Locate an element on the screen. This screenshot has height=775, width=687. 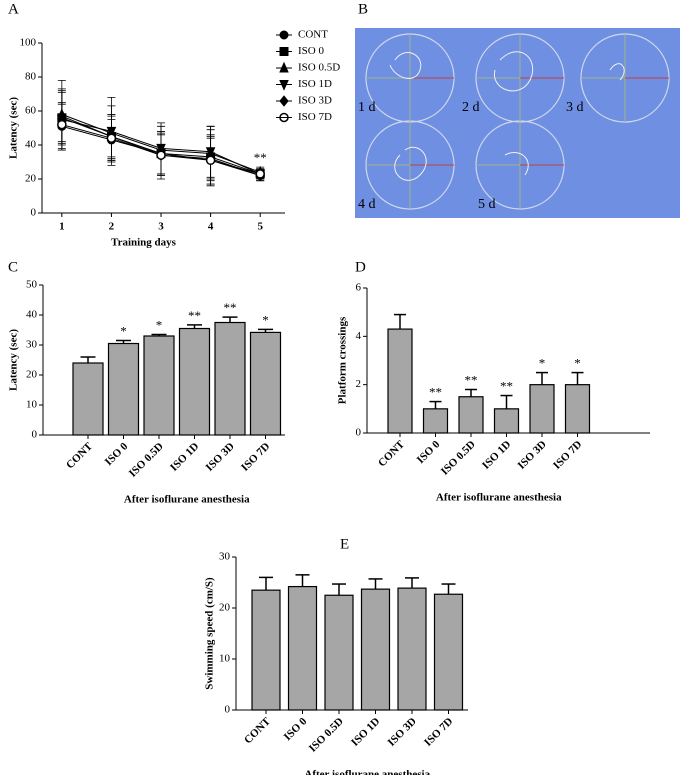
x-tick-label: 5 is located at coordinates (260, 227).